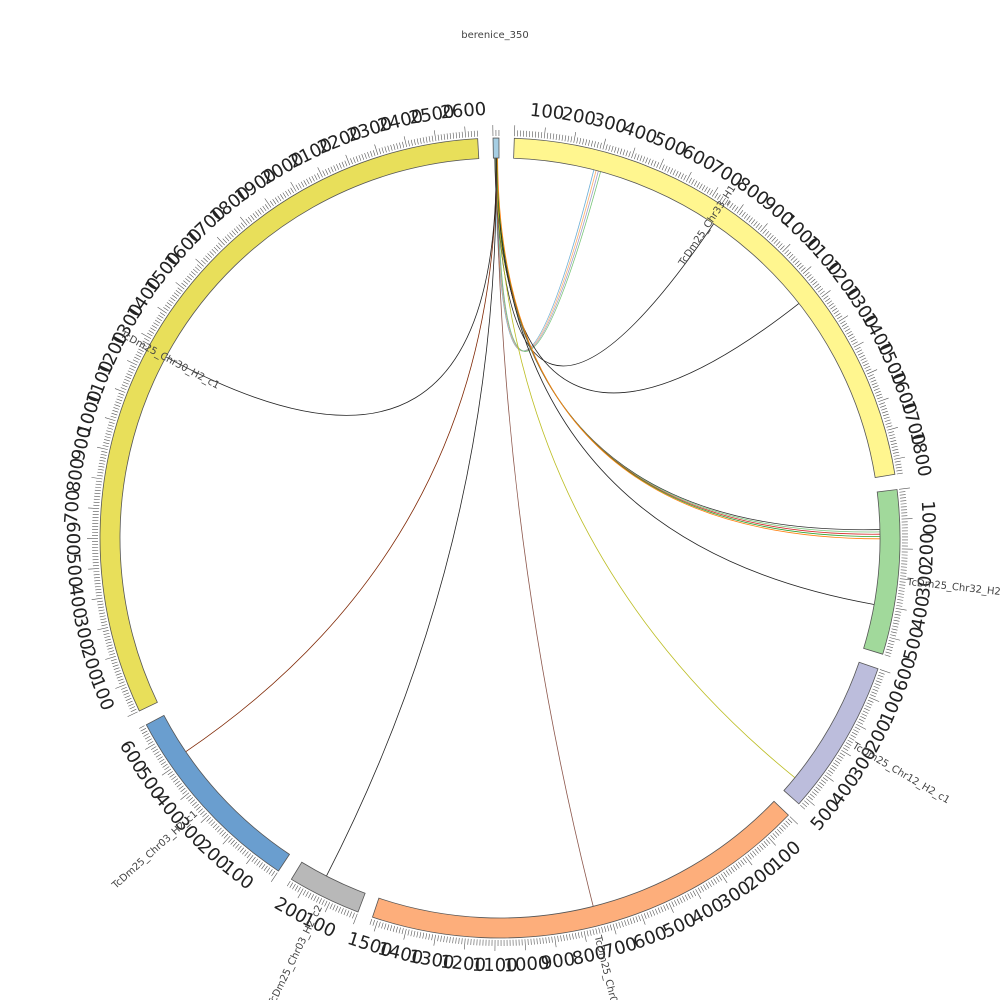  Describe the element at coordinates (526, 965) in the screenshot. I see `tick-label: 1000` at that location.